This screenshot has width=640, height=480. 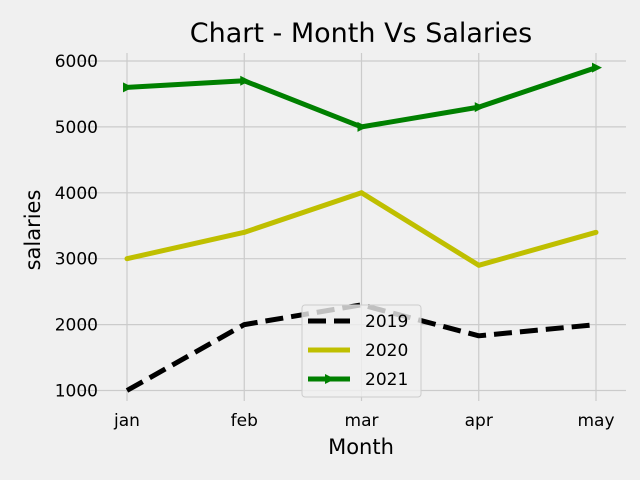 I want to click on legend-label: 2021, so click(x=386, y=380).